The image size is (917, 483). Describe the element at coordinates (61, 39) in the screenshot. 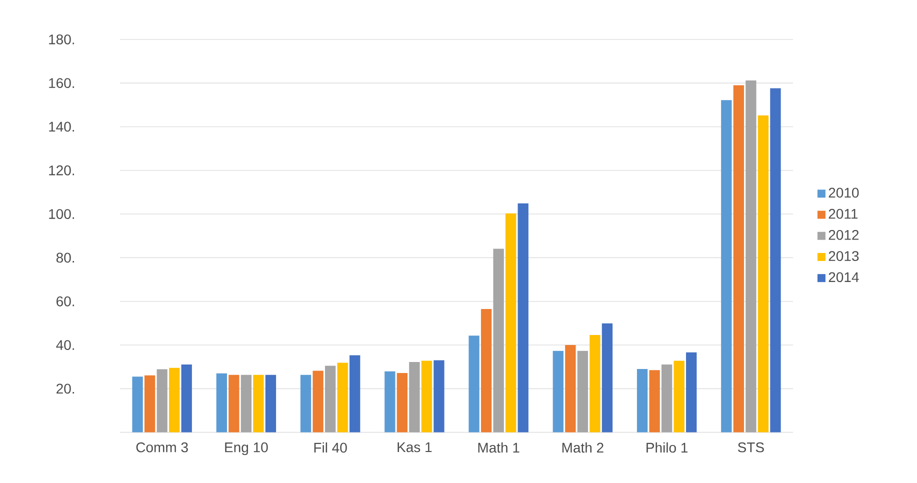

I see `y-tick-label: 180.` at that location.